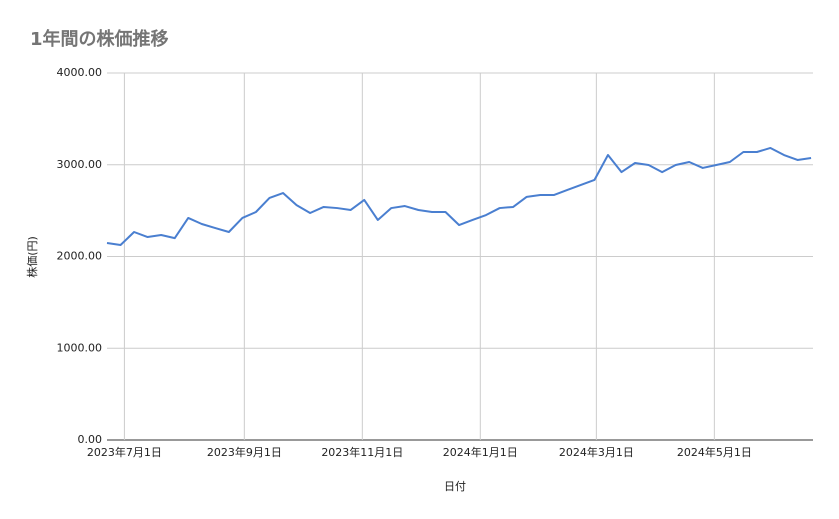 This screenshot has width=839, height=519. What do you see at coordinates (596, 452) in the screenshot?
I see `x-tick-label: 2024年3月1日` at bounding box center [596, 452].